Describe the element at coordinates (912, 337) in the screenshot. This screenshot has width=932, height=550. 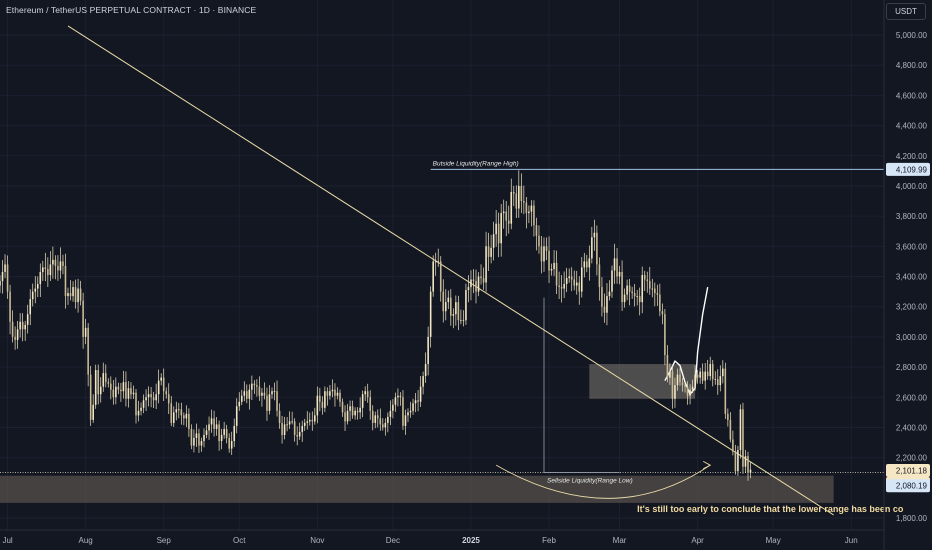
I see `price-axis-label: 3,000.00` at that location.